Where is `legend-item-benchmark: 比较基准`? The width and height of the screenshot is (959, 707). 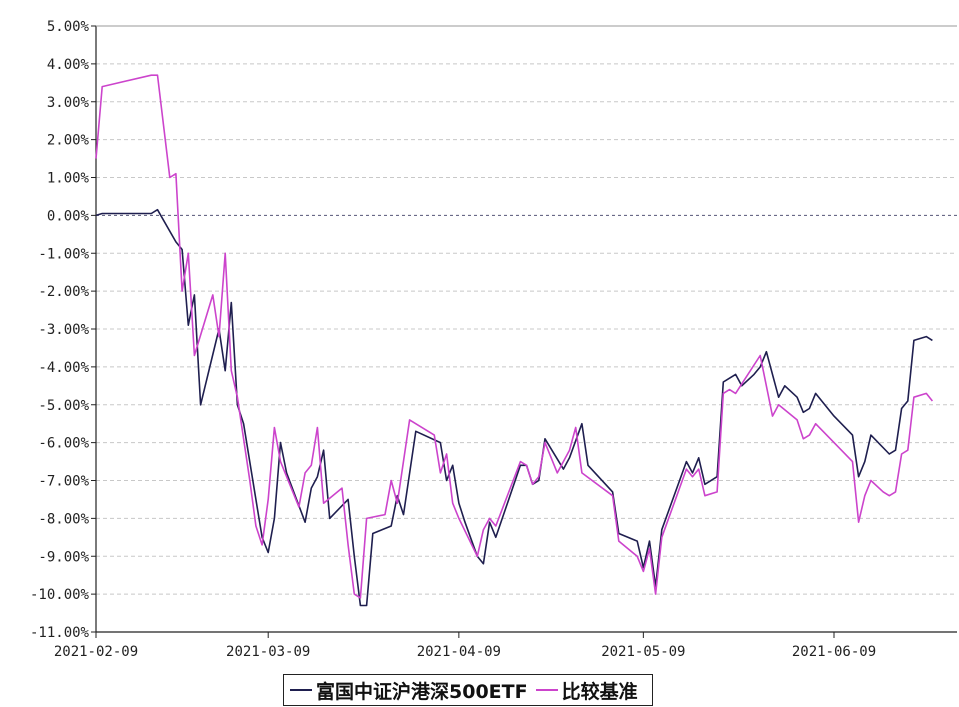 legend-item-benchmark: 比较基准 is located at coordinates (586, 690).